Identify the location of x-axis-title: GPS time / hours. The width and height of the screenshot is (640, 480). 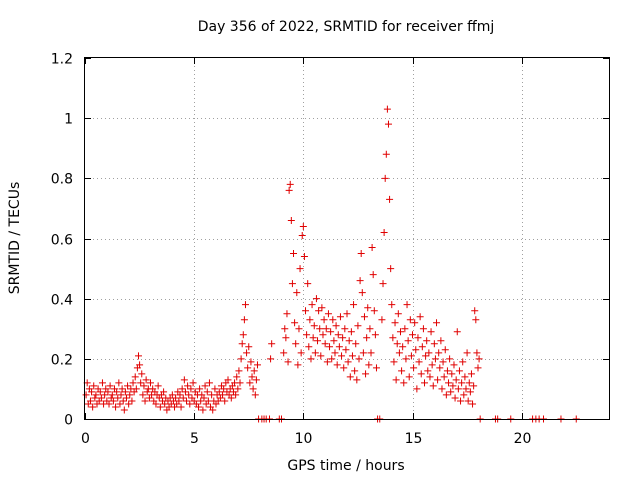
(345, 466).